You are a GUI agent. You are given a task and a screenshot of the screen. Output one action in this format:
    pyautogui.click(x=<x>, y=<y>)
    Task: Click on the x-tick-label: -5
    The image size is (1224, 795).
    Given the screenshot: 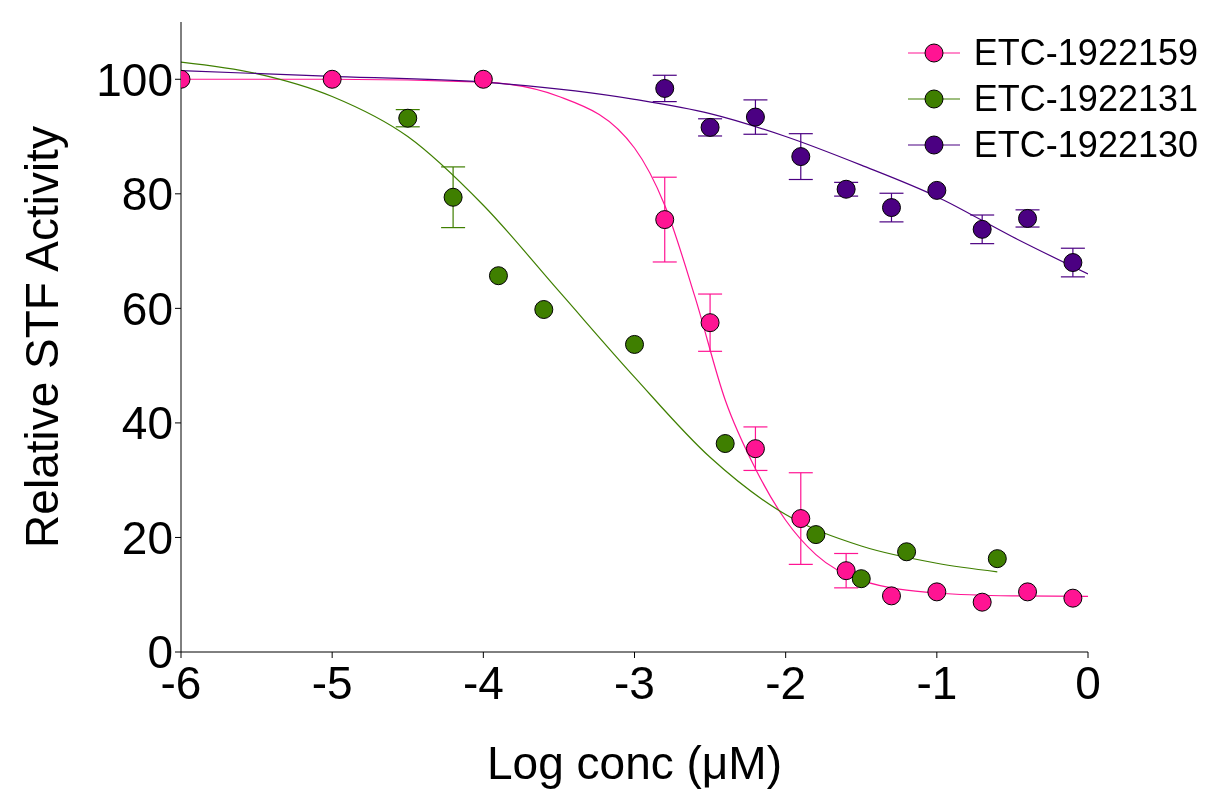 What is the action you would take?
    pyautogui.click(x=332, y=682)
    